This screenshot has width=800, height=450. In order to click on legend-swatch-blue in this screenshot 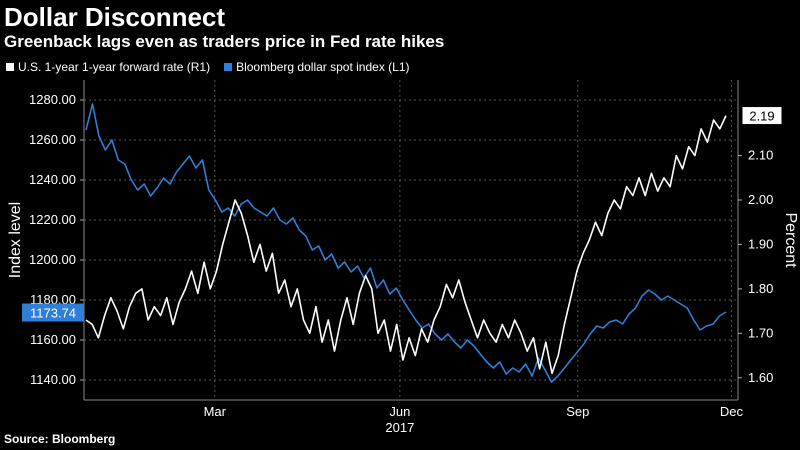, I will do `click(228, 67)`.